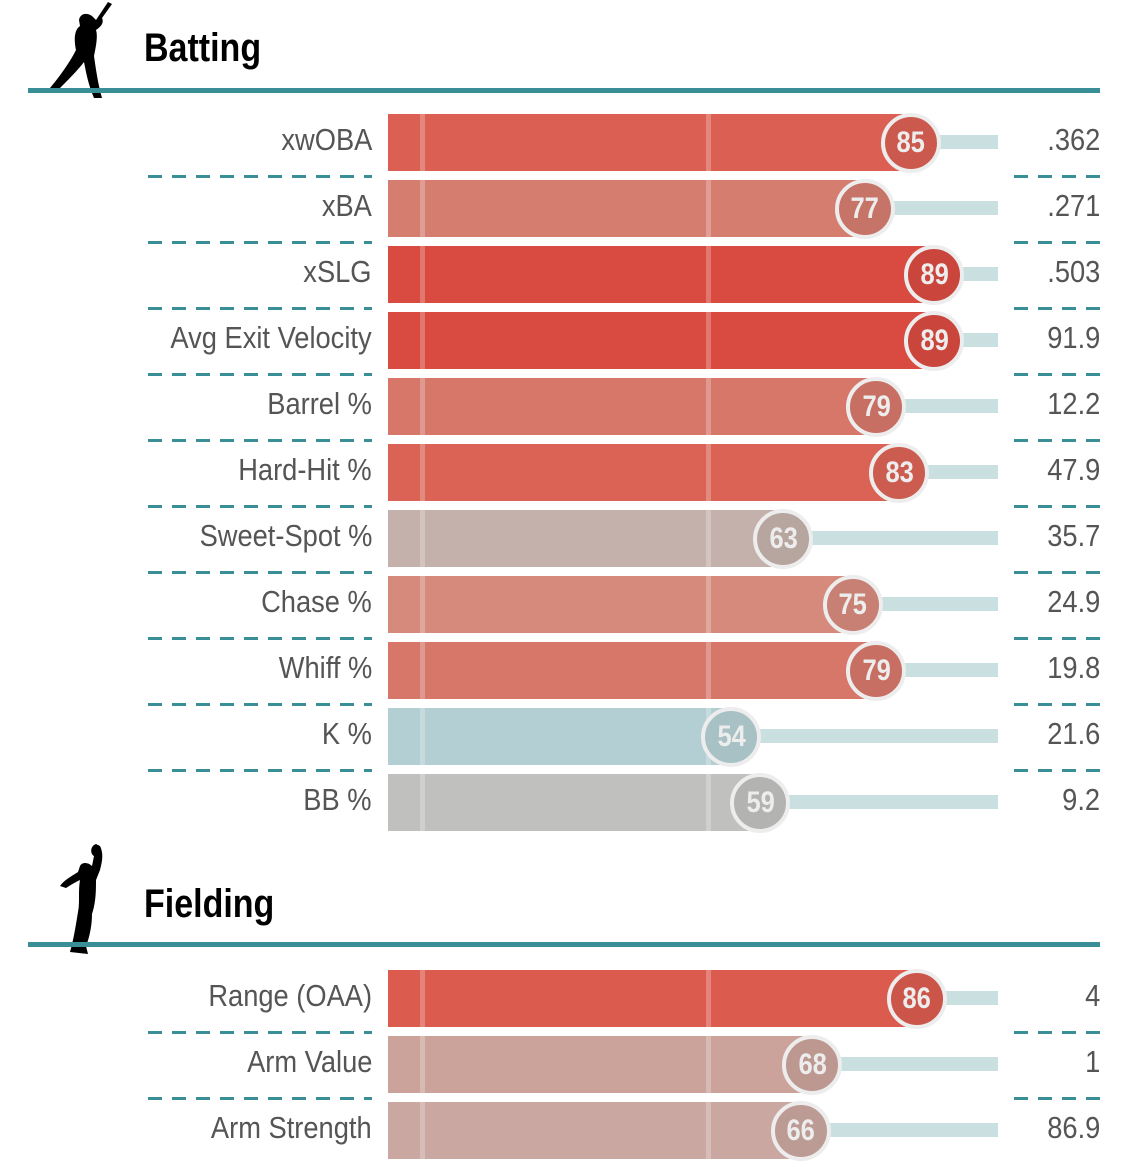  Describe the element at coordinates (285, 535) in the screenshot. I see `metric-label: Sweet-Spot %` at that location.